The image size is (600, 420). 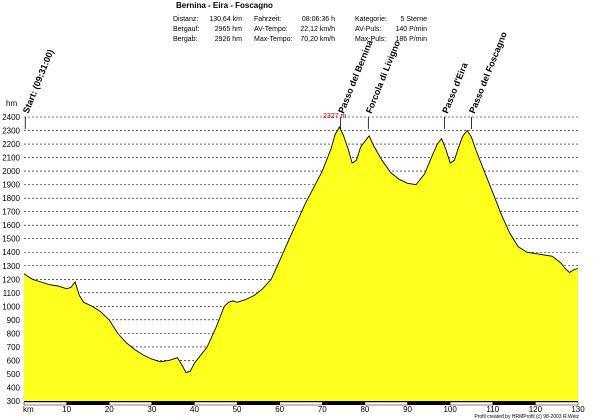 I want to click on stat-value: 22,12 km/h, so click(x=317, y=29).